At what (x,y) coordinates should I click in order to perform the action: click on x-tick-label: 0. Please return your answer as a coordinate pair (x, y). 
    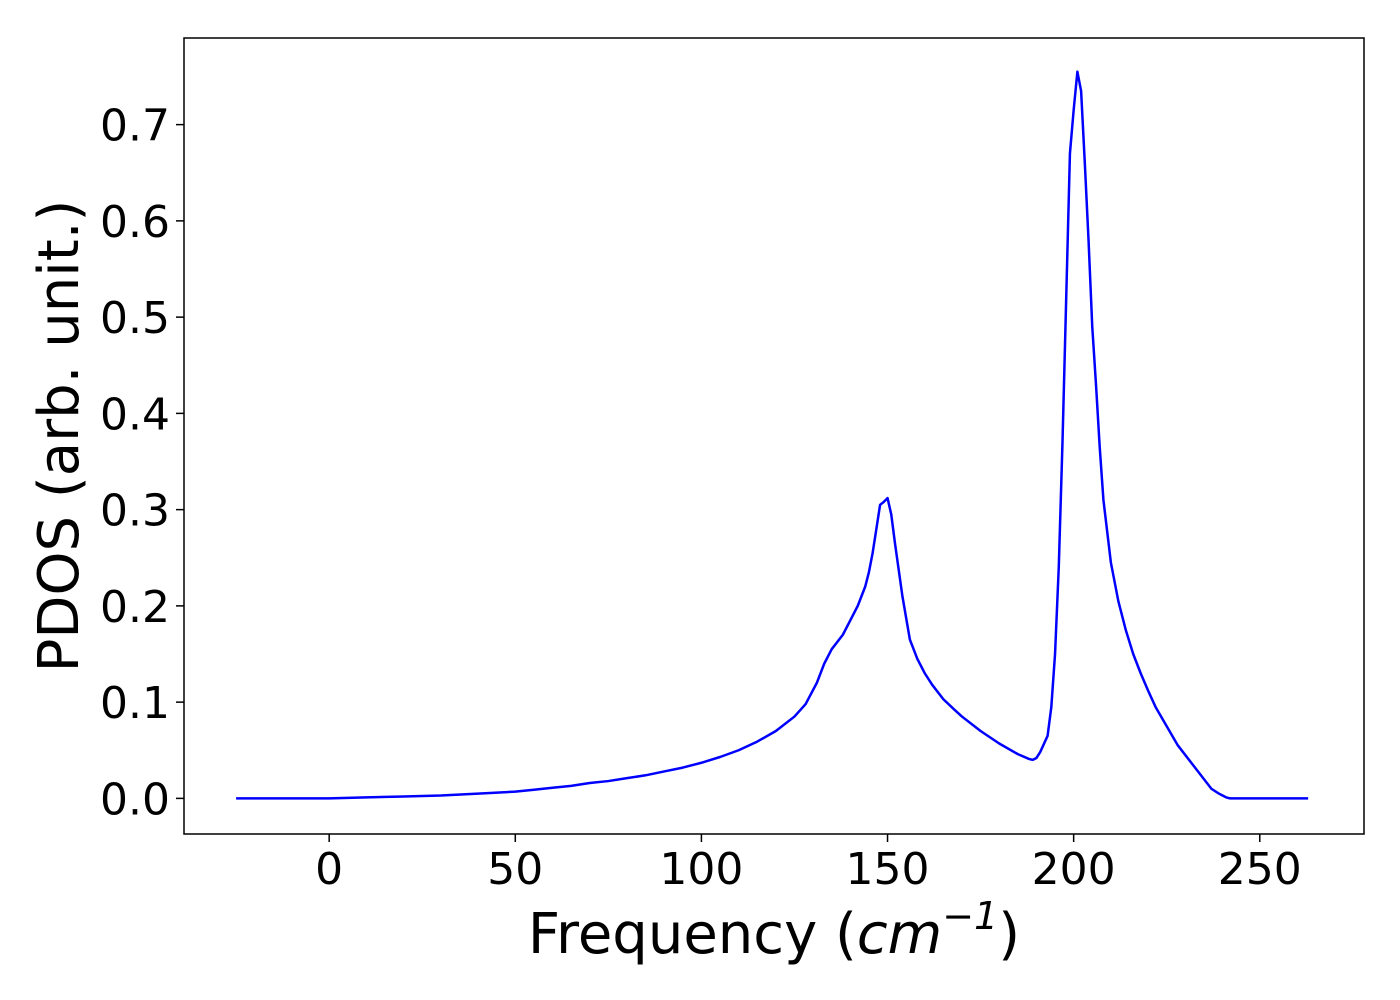
    Looking at the image, I should click on (329, 869).